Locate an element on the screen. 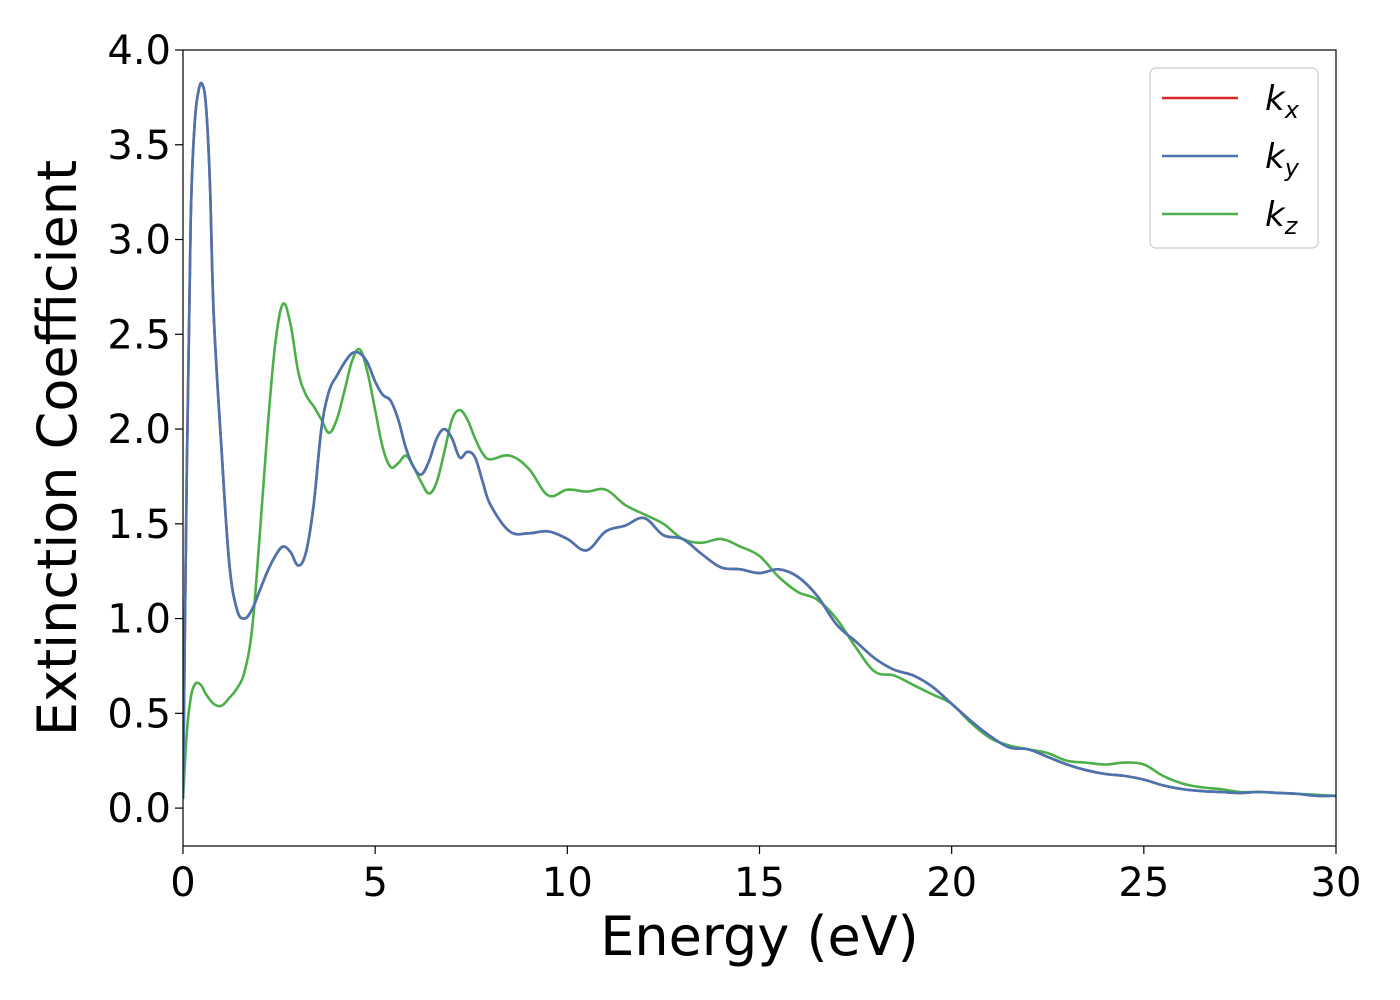  x-tick-label: 20 is located at coordinates (951, 883).